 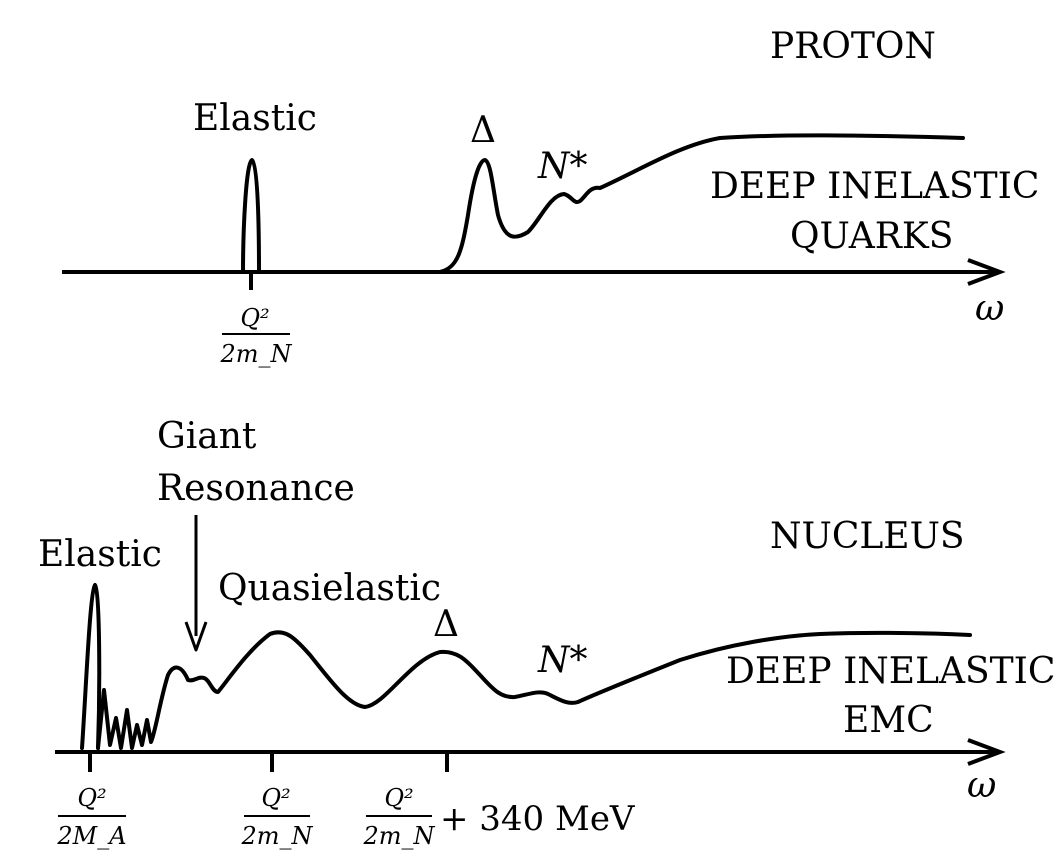 I want to click on proton-delta-label: Δ, so click(x=483, y=130).